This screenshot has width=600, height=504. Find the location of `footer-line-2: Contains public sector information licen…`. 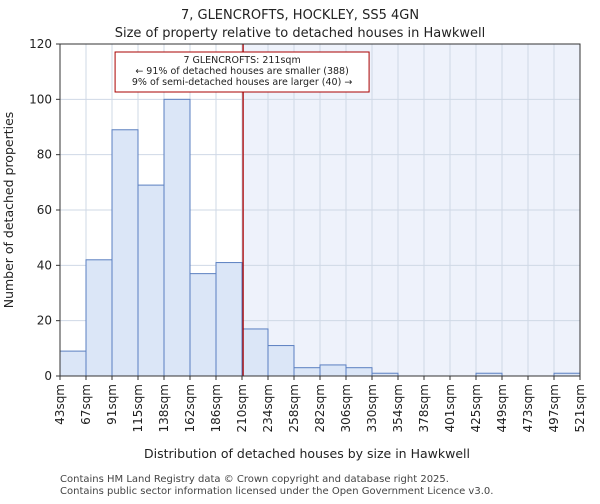

footer-line-2: Contains public sector information licen… is located at coordinates (276, 491).